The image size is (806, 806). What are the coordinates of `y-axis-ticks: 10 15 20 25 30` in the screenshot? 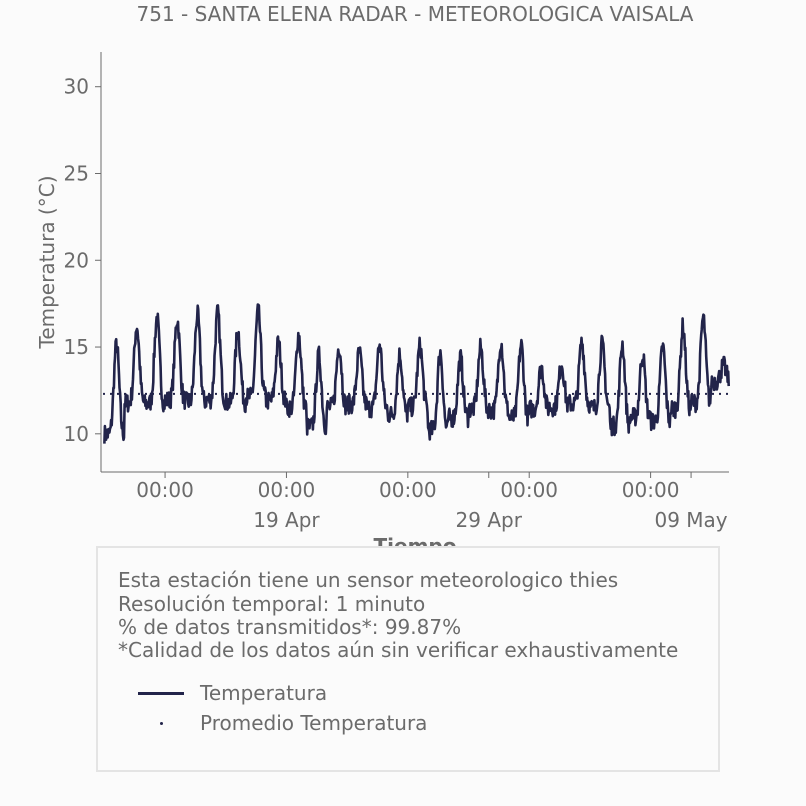 It's located at (82, 260).